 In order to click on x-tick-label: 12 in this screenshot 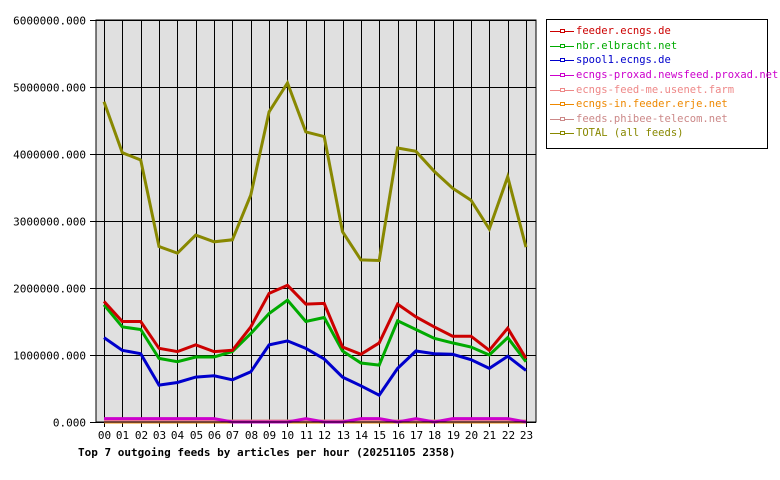, I will do `click(324, 435)`.